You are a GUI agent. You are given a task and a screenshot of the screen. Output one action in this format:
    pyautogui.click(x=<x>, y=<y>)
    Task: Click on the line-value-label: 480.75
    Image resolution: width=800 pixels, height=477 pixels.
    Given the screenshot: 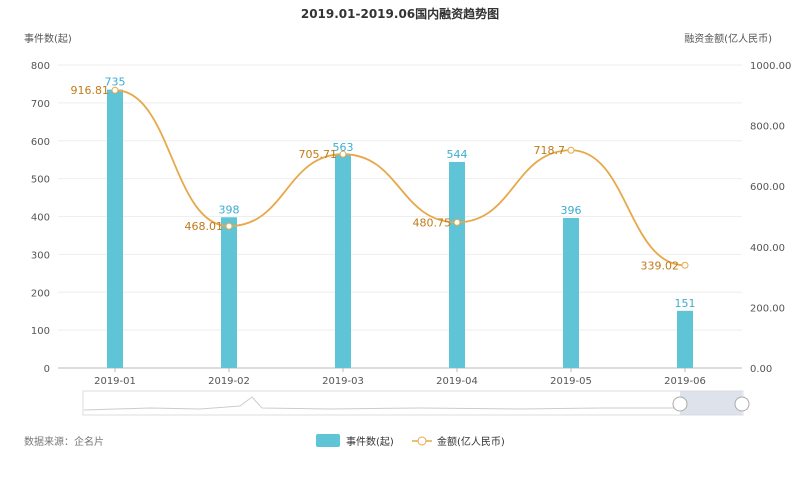 What is the action you would take?
    pyautogui.click(x=432, y=222)
    